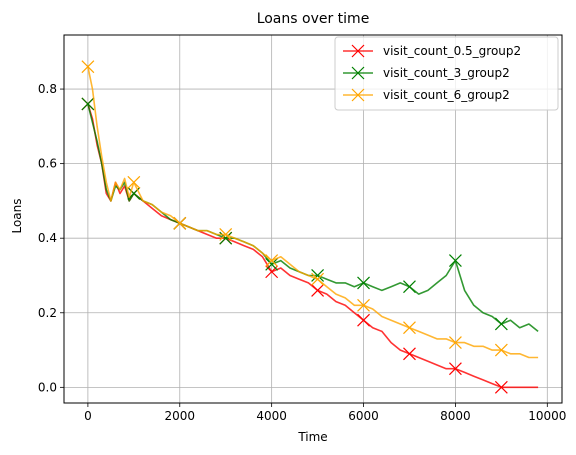 The height and width of the screenshot is (455, 576). I want to click on legend-entry: visit_count_6_group2, so click(426, 95).